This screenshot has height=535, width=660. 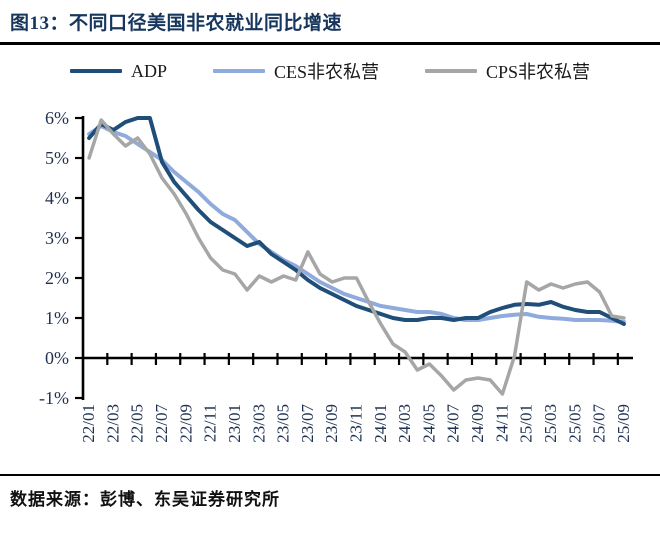 I want to click on x-axis-label: 22/11, so click(x=210, y=423).